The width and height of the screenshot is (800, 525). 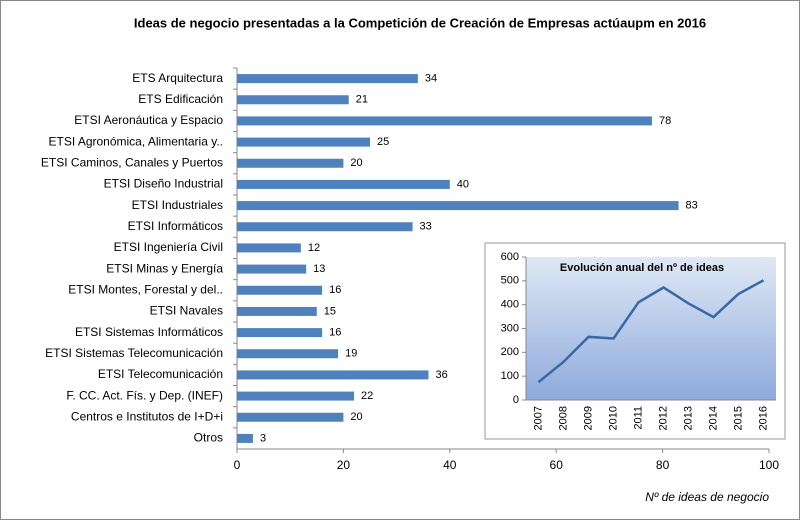 What do you see at coordinates (450, 465) in the screenshot?
I see `x-tick-label: 40` at bounding box center [450, 465].